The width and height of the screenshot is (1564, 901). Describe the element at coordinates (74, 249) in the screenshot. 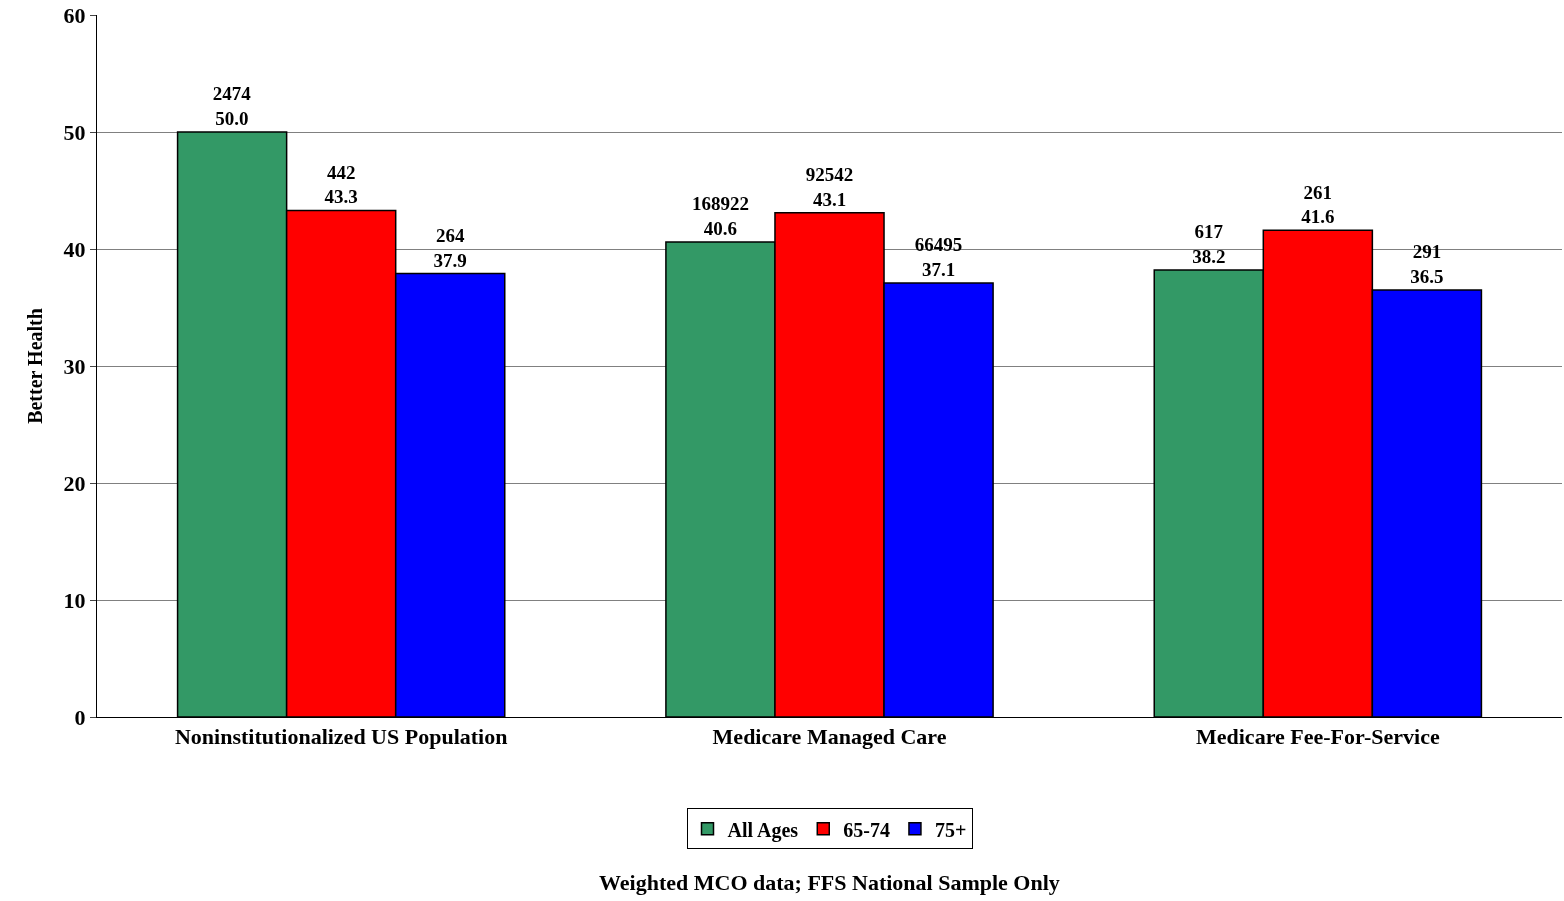

I see `y-tick-label: 40` at that location.